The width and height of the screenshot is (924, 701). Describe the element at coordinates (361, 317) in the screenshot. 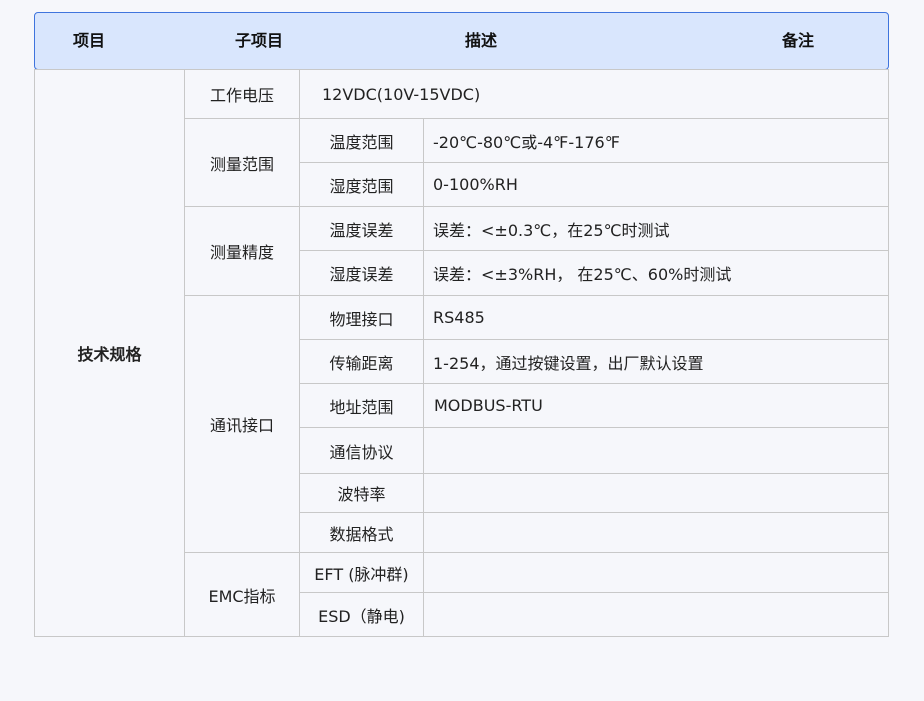

I see `param-cell: 物理接口` at that location.